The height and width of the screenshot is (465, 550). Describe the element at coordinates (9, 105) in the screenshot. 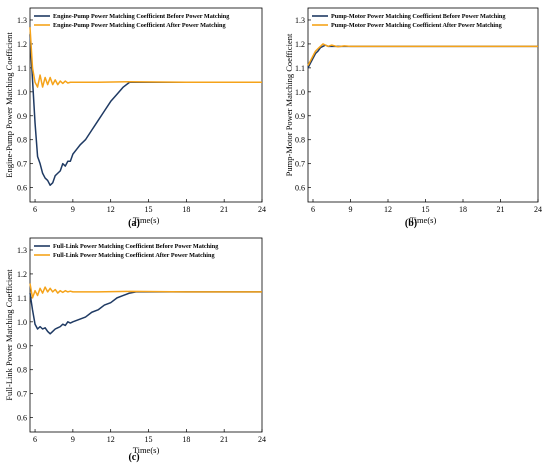

I see `y-axis-label: Engine-Pump Power Matching Coefficient` at that location.